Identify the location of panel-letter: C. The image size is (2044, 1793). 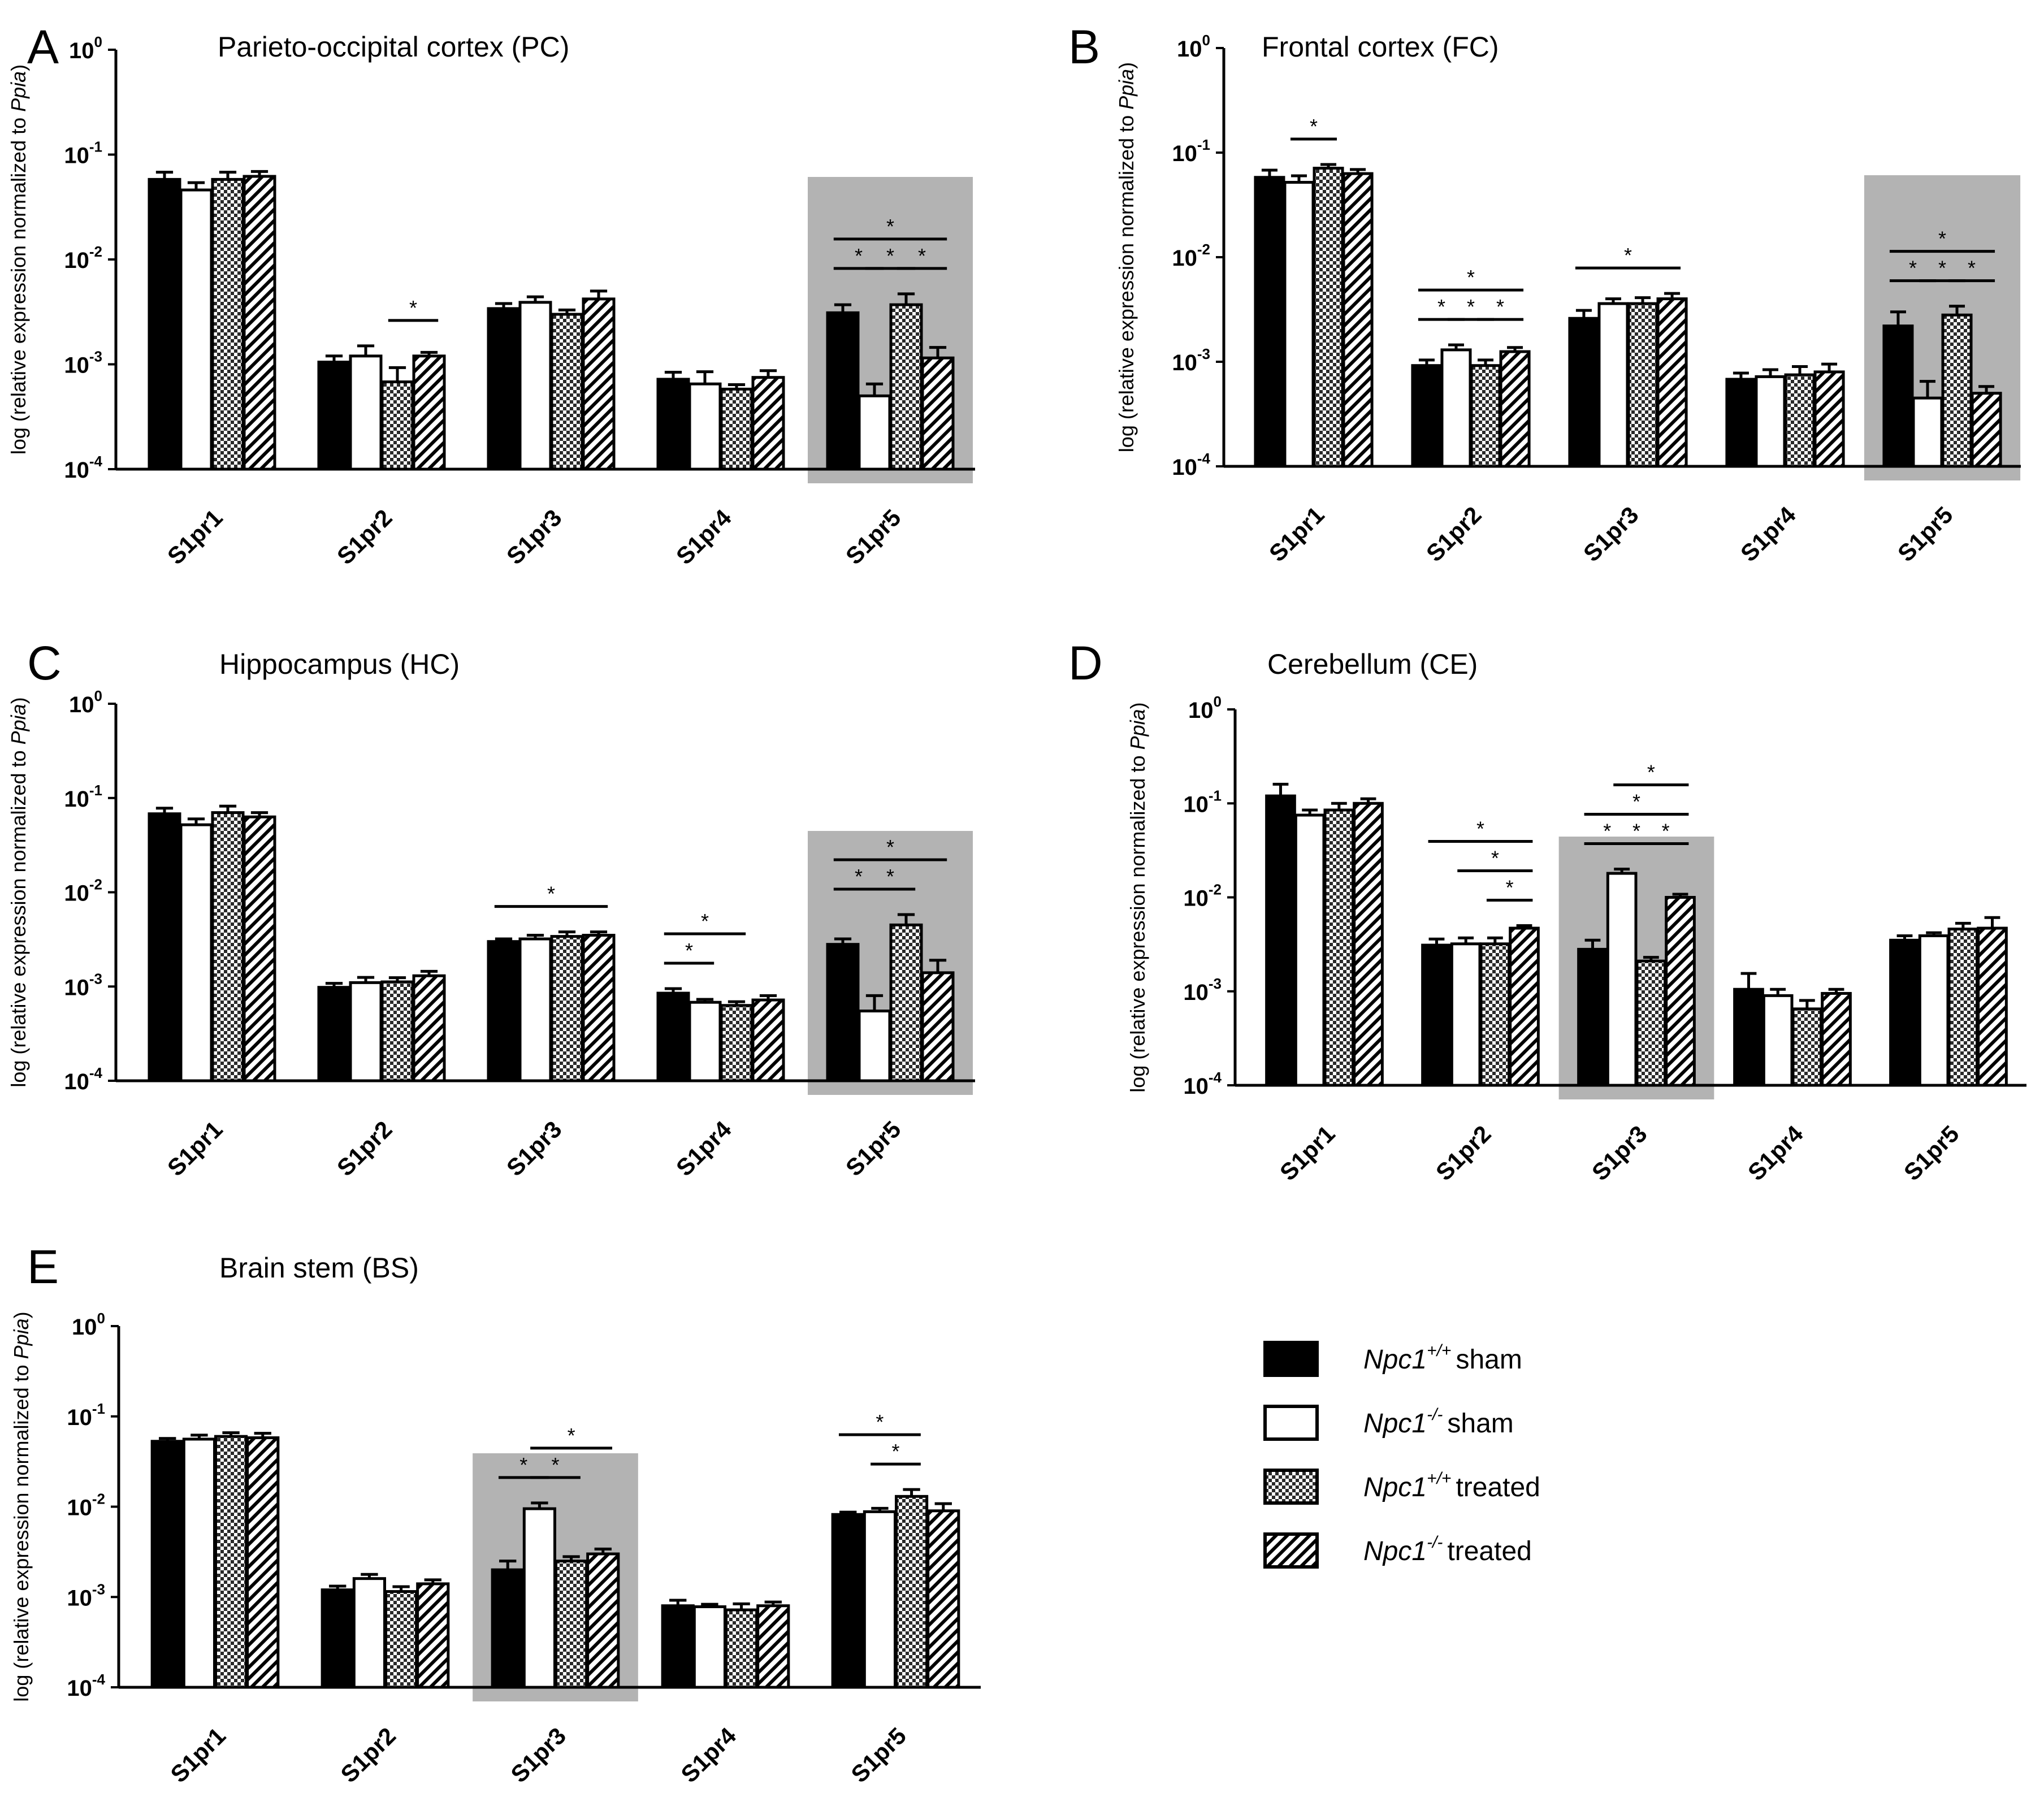
(44, 663).